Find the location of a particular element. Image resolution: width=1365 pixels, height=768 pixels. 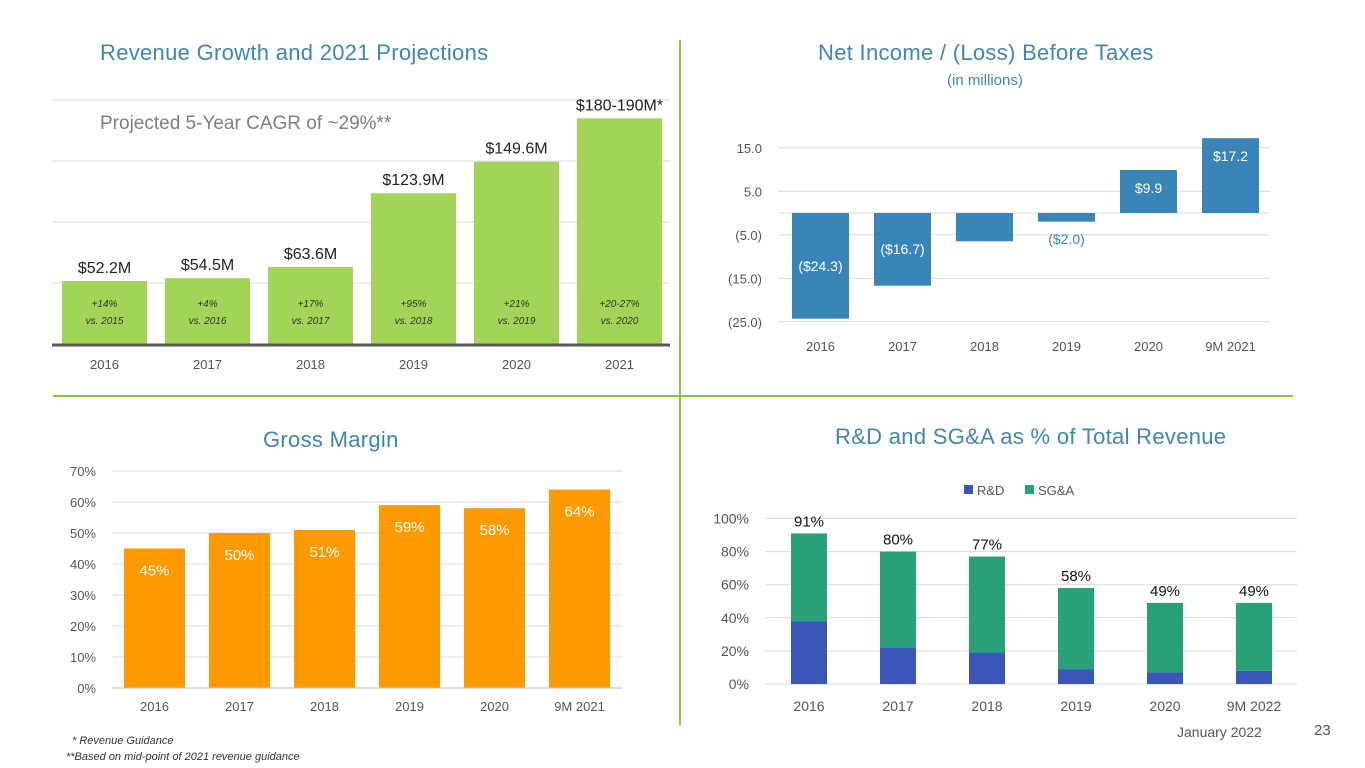

gross-margin-y-tick: 0% is located at coordinates (86, 688).